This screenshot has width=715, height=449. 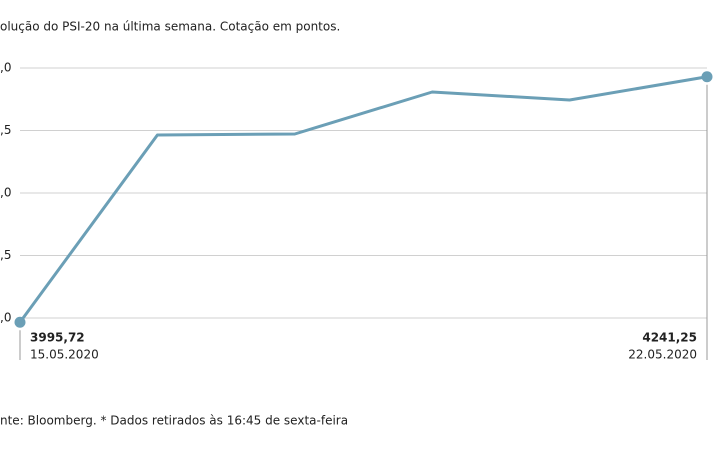 I want to click on value-label: 3995,72, so click(x=57, y=338).